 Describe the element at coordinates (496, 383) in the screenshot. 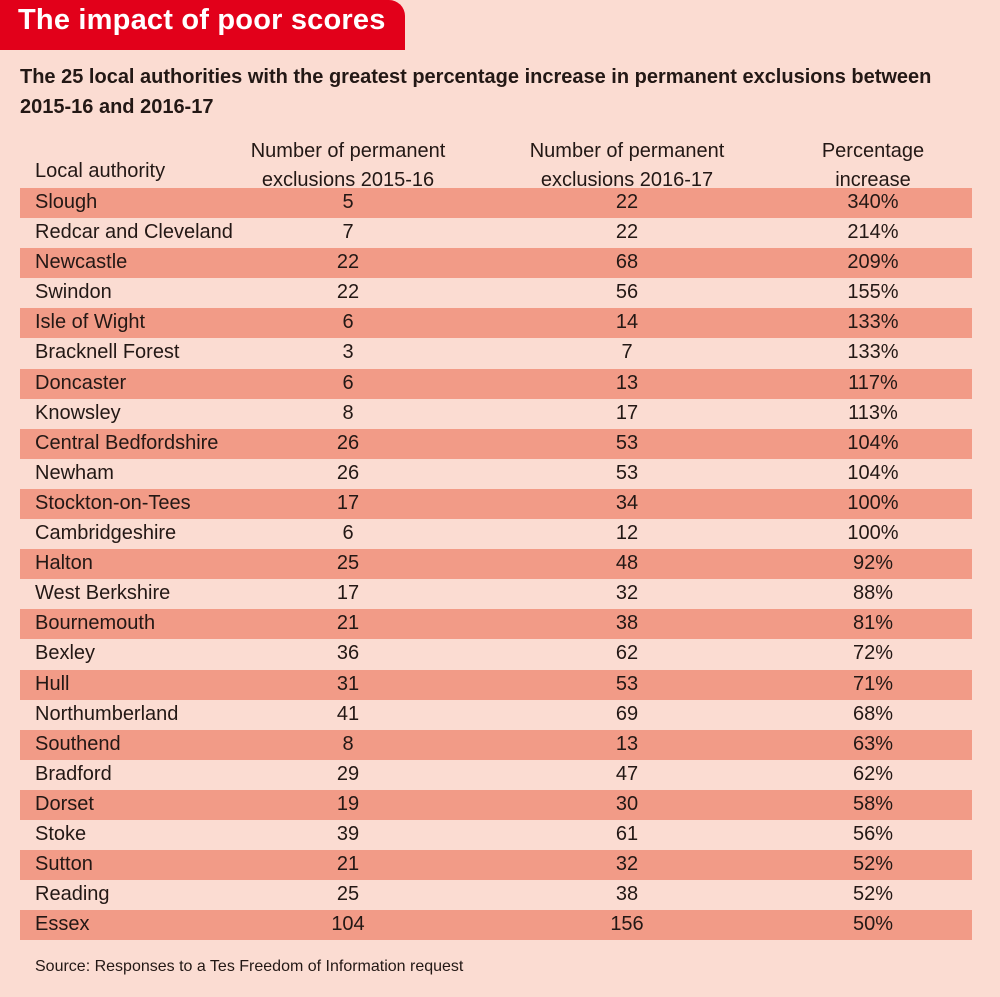

I see `table-row: Doncaster 6 13 117%` at that location.